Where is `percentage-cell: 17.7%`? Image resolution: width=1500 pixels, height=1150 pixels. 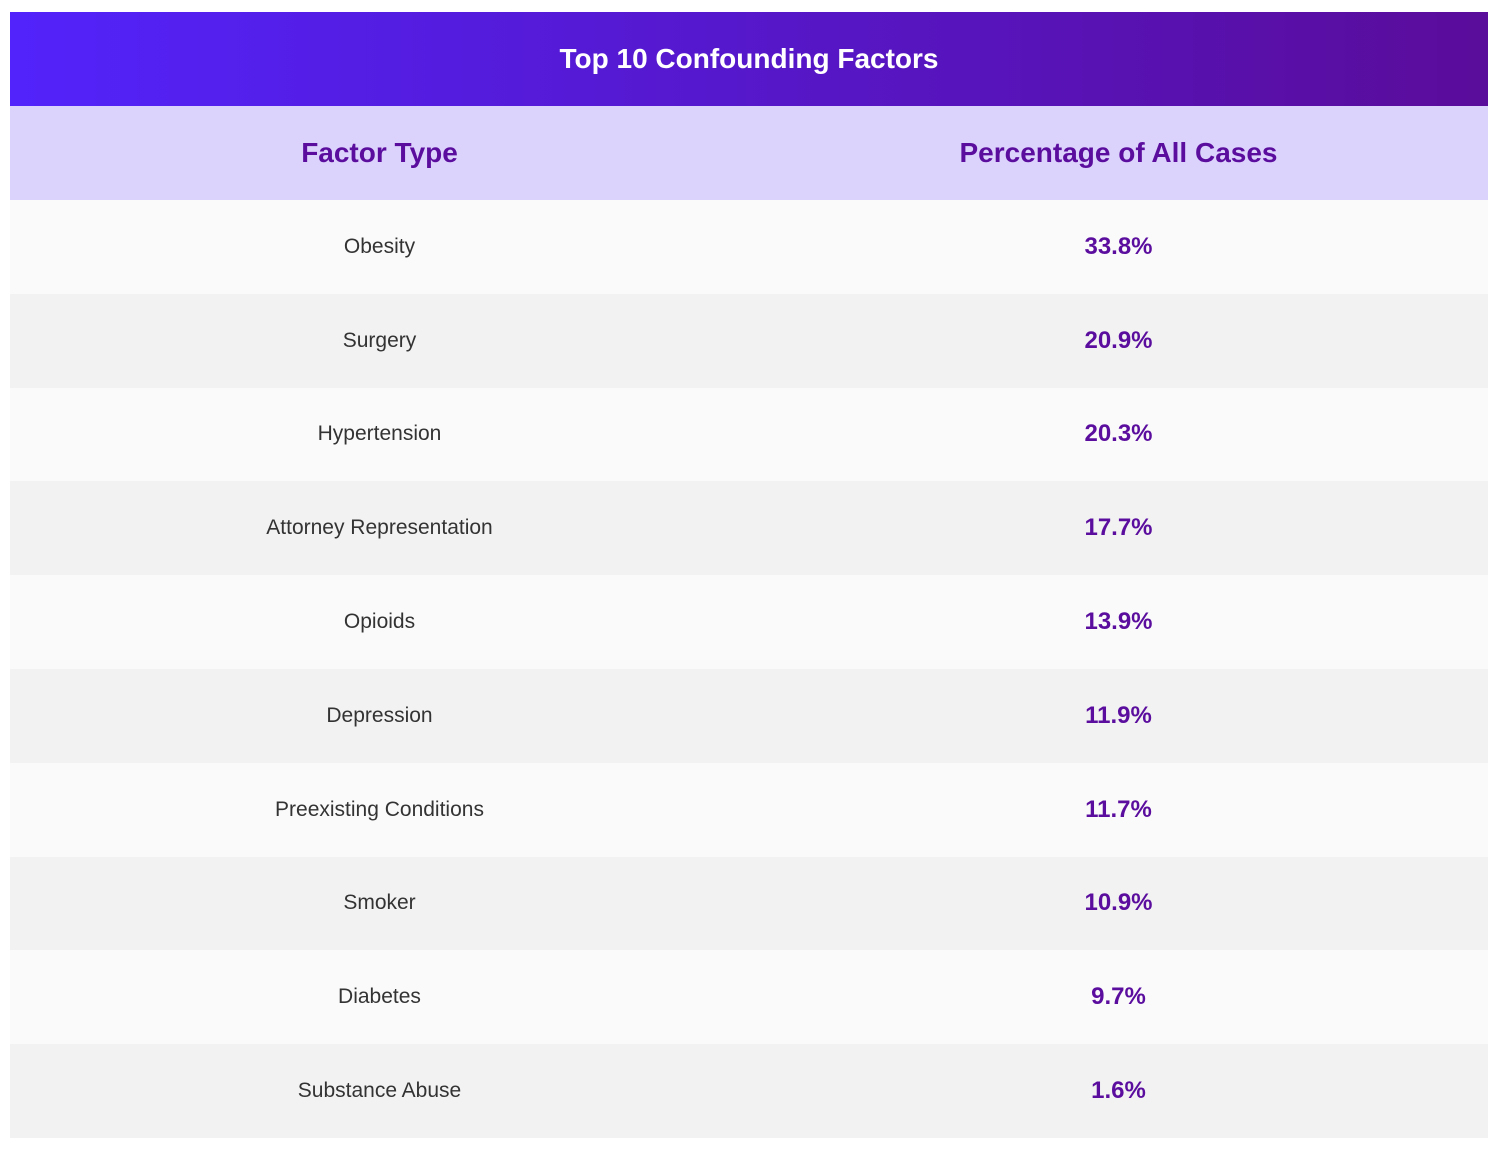
percentage-cell: 17.7% is located at coordinates (1118, 528).